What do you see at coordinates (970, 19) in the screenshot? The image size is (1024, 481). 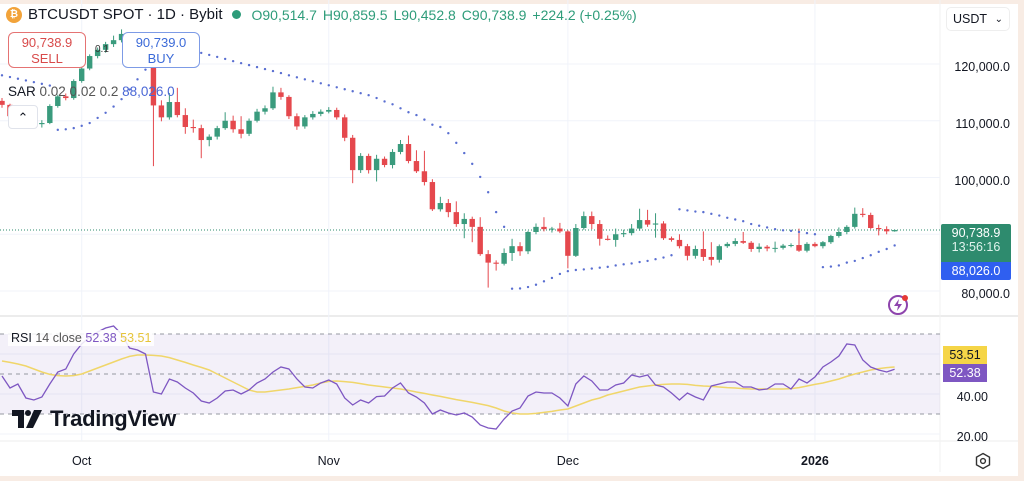 I see `currency-value: USDT` at bounding box center [970, 19].